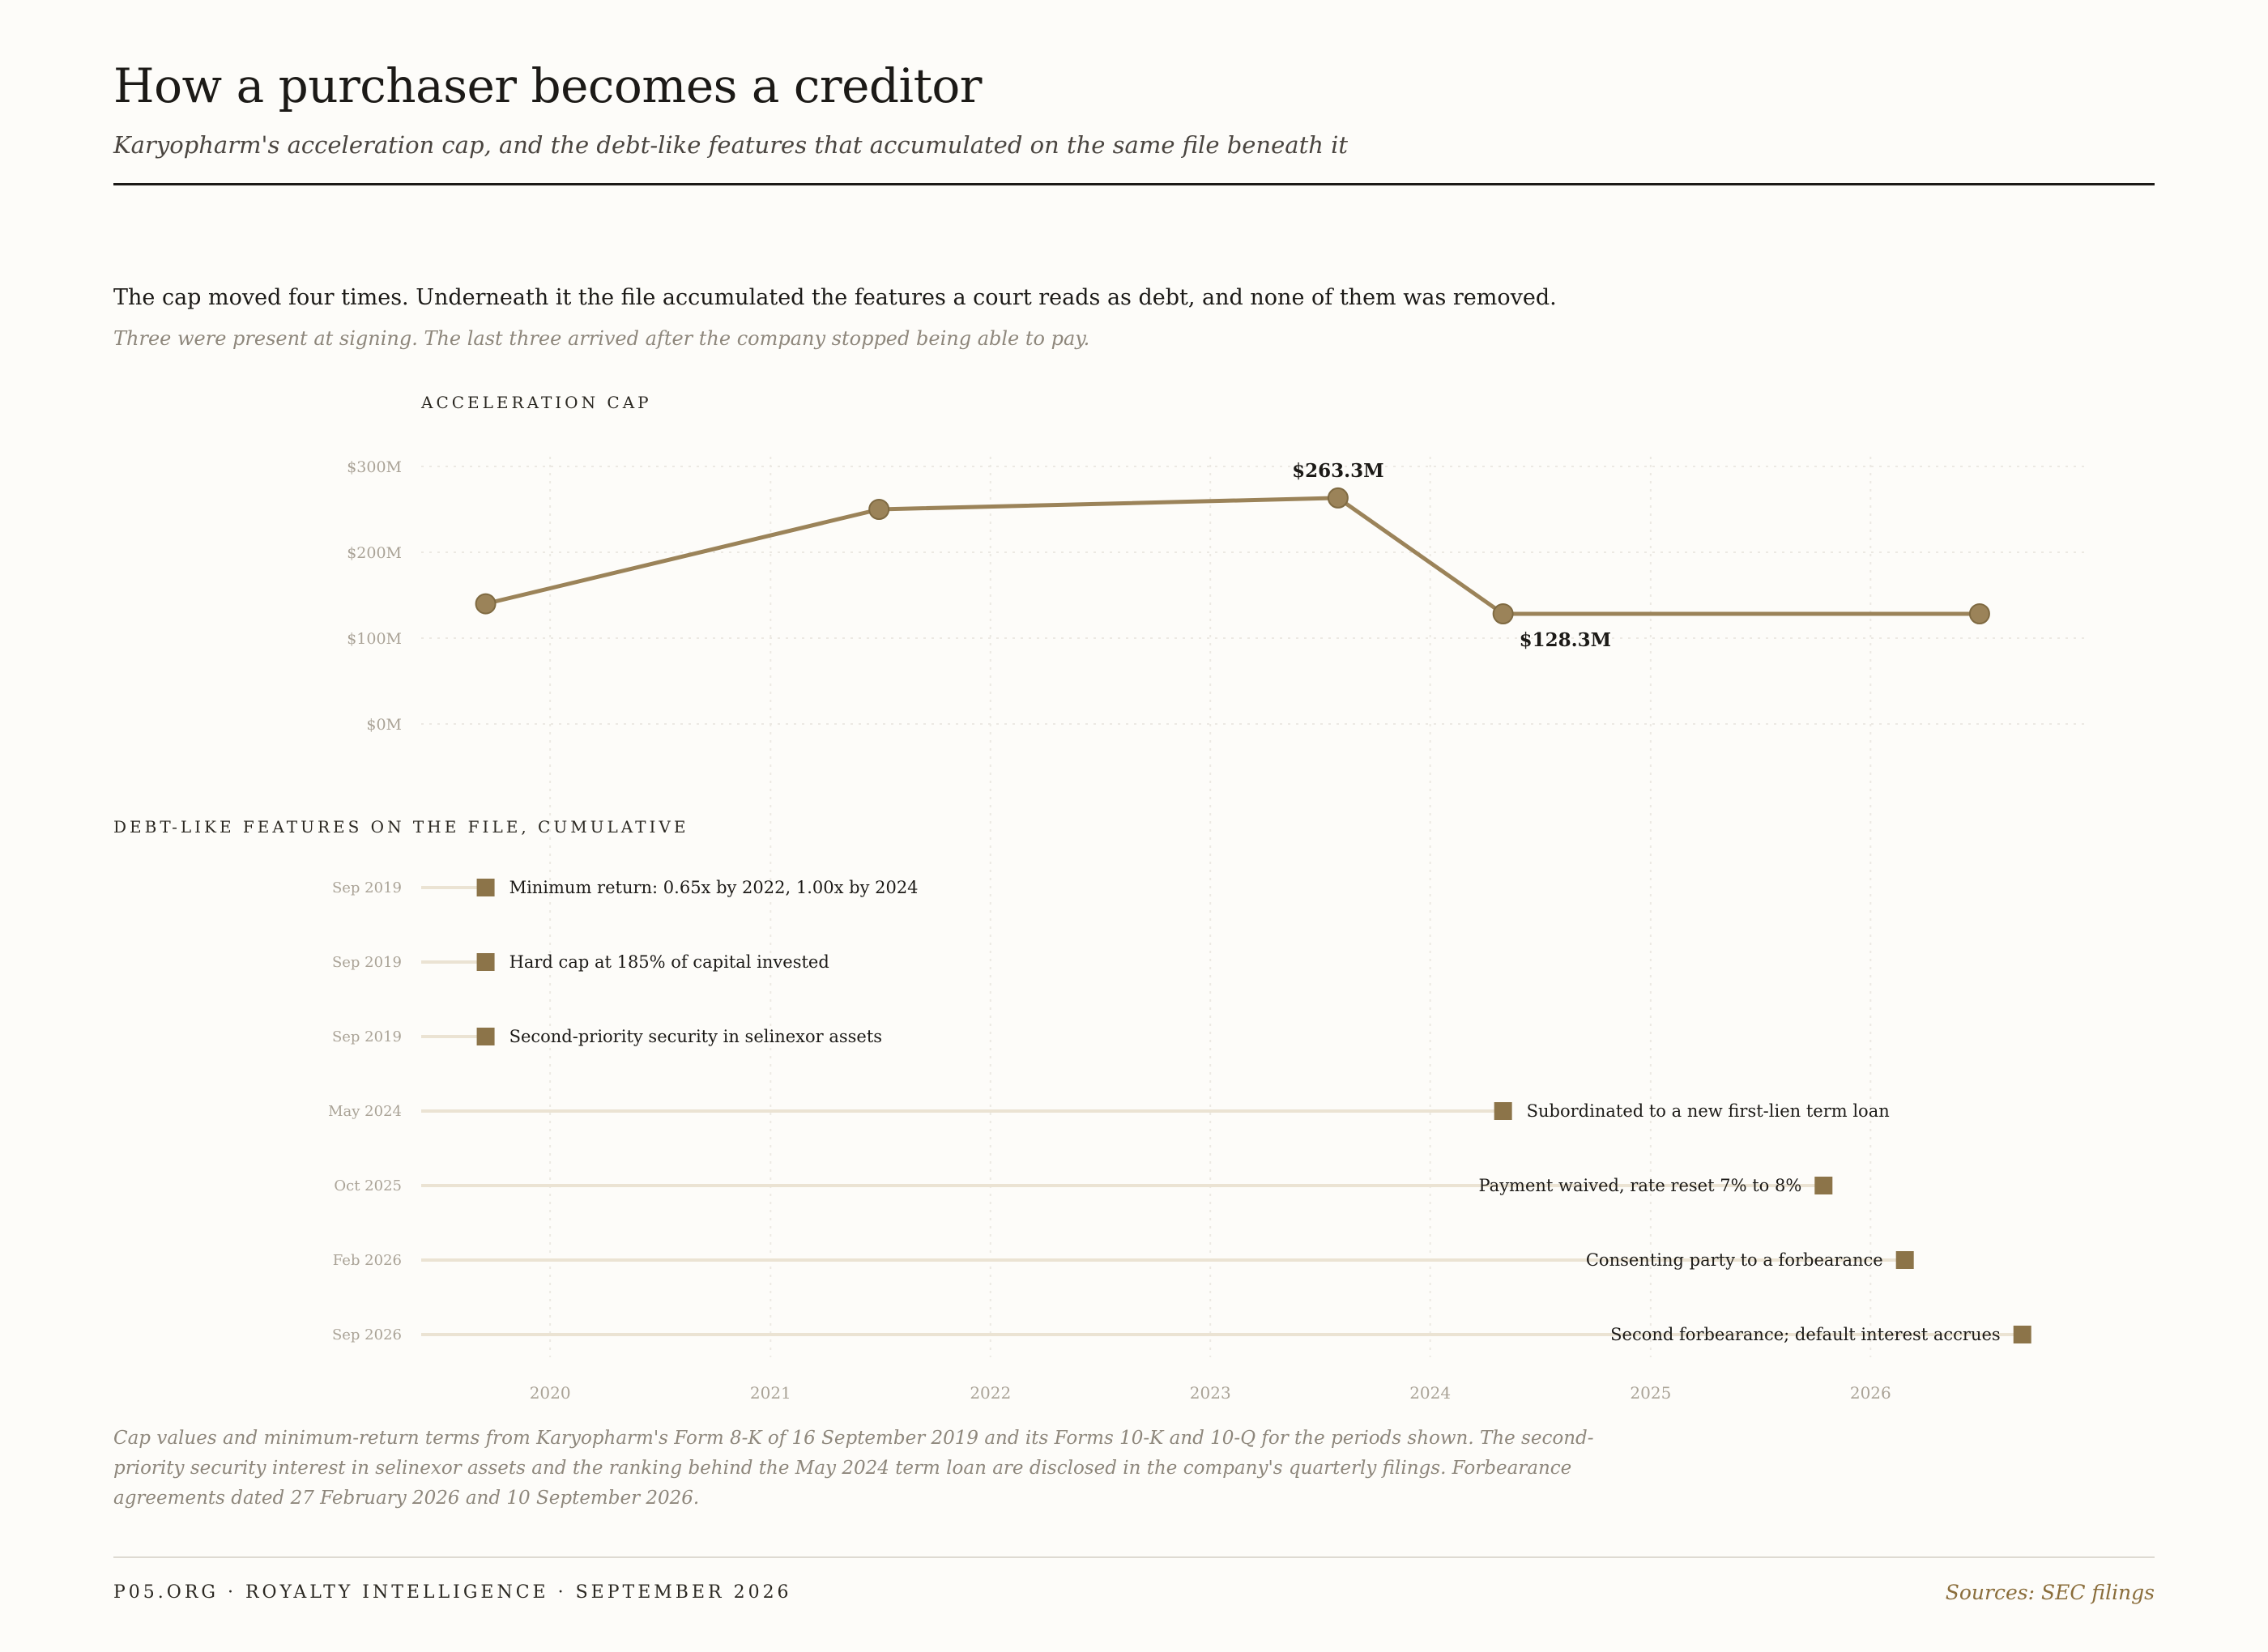  Describe the element at coordinates (1639, 1185) in the screenshot. I see `feature-label: Payment waived, rate reset 7% to 8%` at that location.